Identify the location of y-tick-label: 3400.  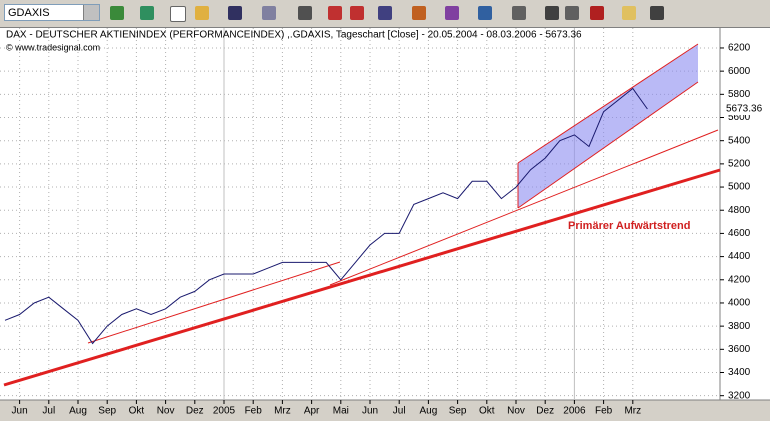
(739, 372).